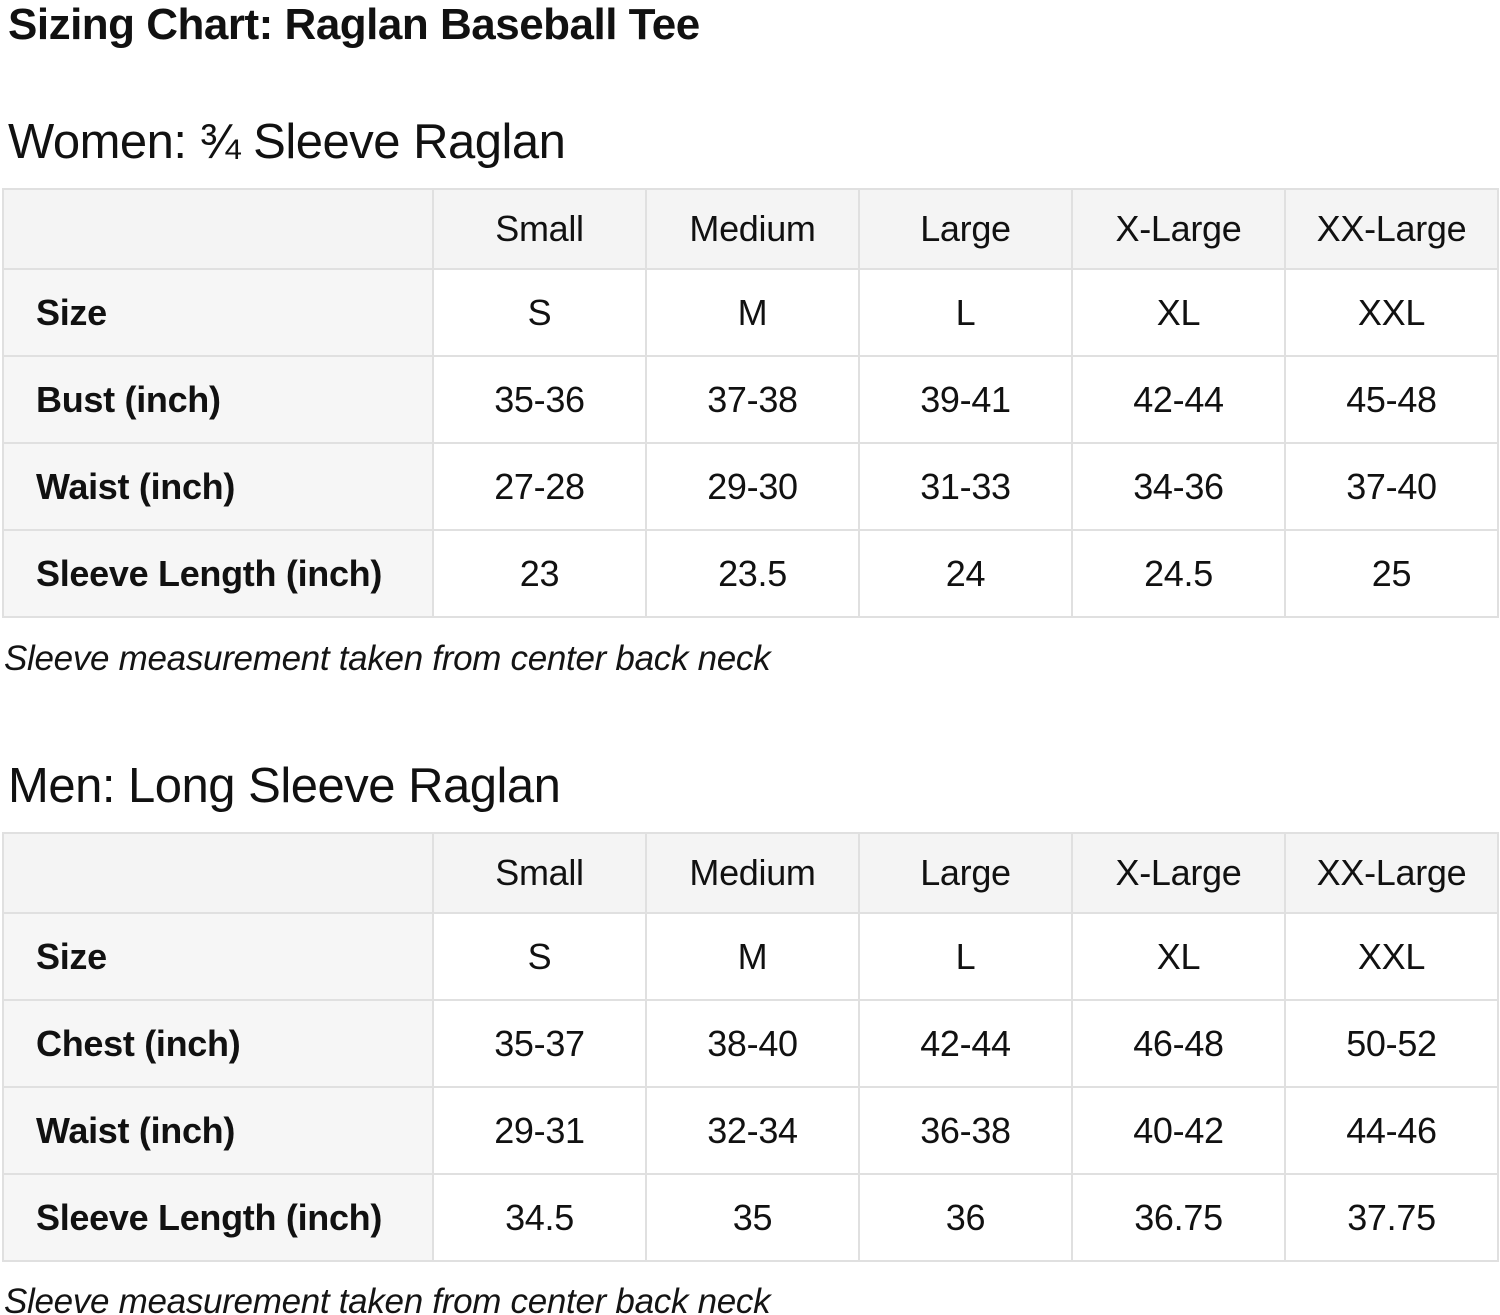 This screenshot has width=1500, height=1315. Describe the element at coordinates (539, 486) in the screenshot. I see `table-cell: 27-28` at that location.